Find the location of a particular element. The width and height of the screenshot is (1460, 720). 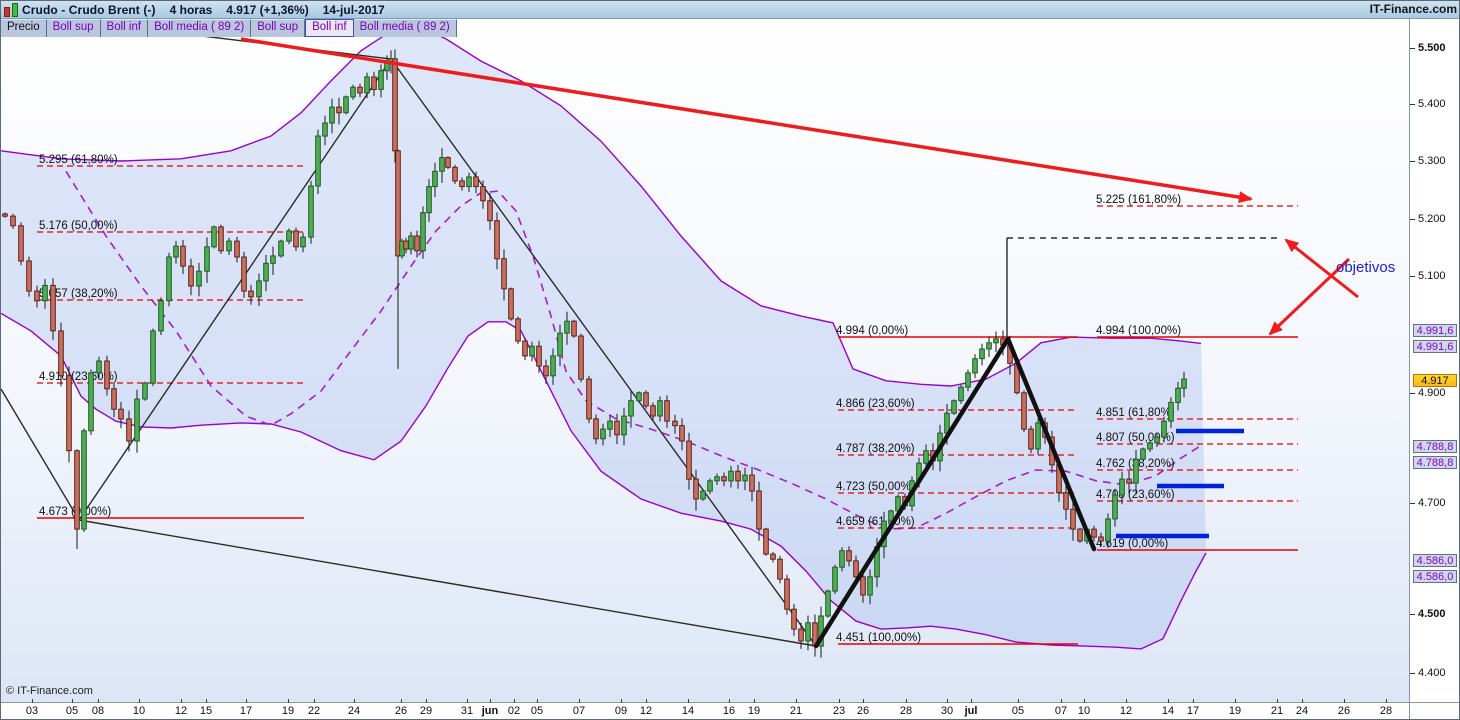

y-tick-label: 4.900 is located at coordinates (1432, 393).